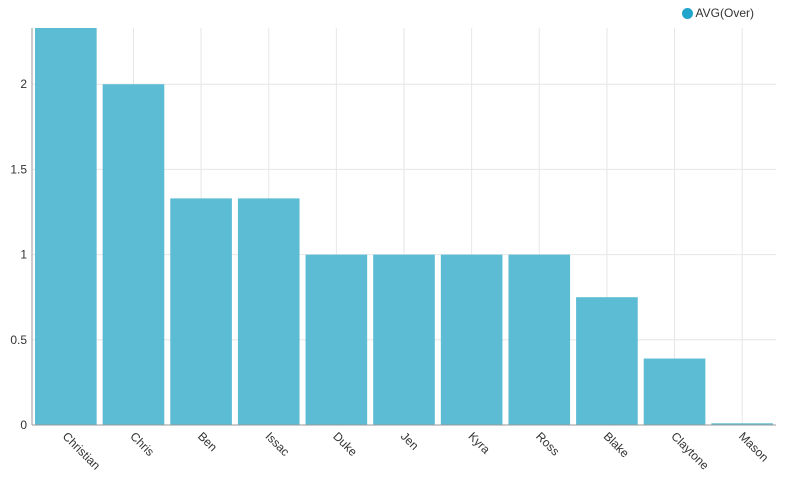 The height and width of the screenshot is (479, 787). Describe the element at coordinates (539, 339) in the screenshot. I see `bar-ross` at that location.